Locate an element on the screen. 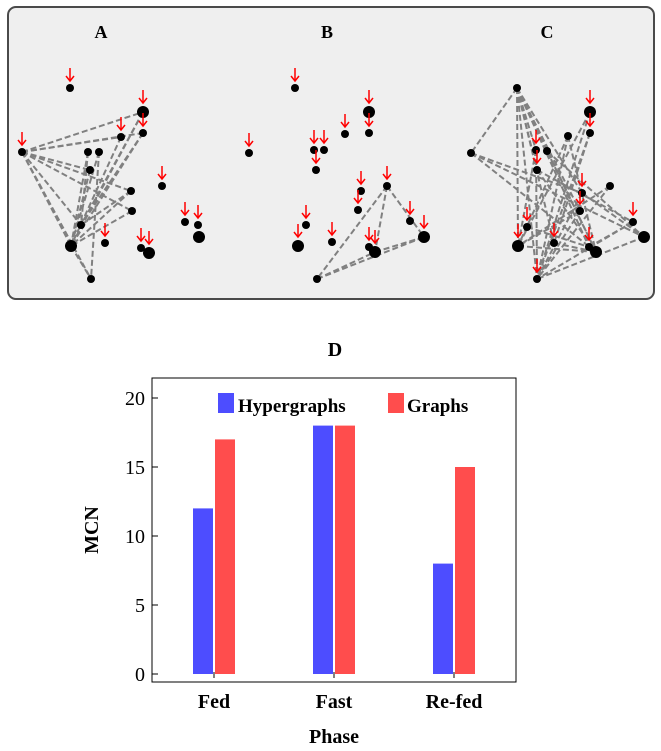  y-axis-ticks: 0 5 10 15 20 is located at coordinates (141, 537).